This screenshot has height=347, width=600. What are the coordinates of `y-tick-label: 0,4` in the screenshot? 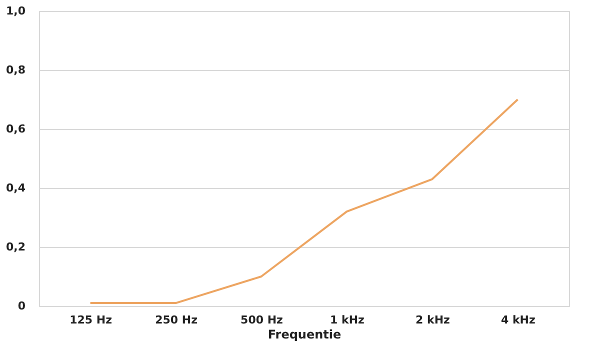 It's located at (16, 188).